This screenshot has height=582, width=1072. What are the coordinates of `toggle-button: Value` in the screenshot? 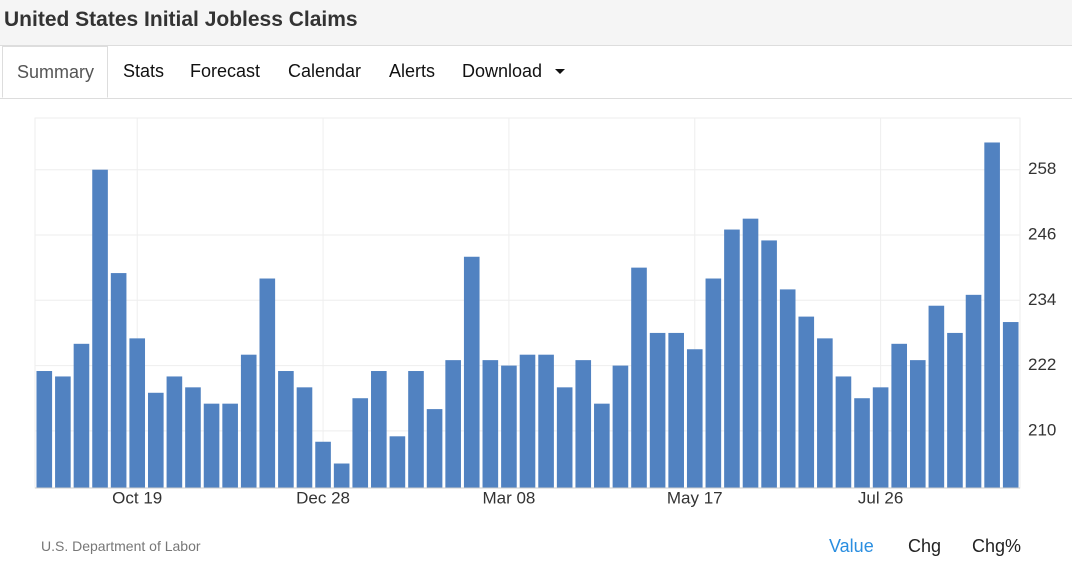 It's located at (851, 546).